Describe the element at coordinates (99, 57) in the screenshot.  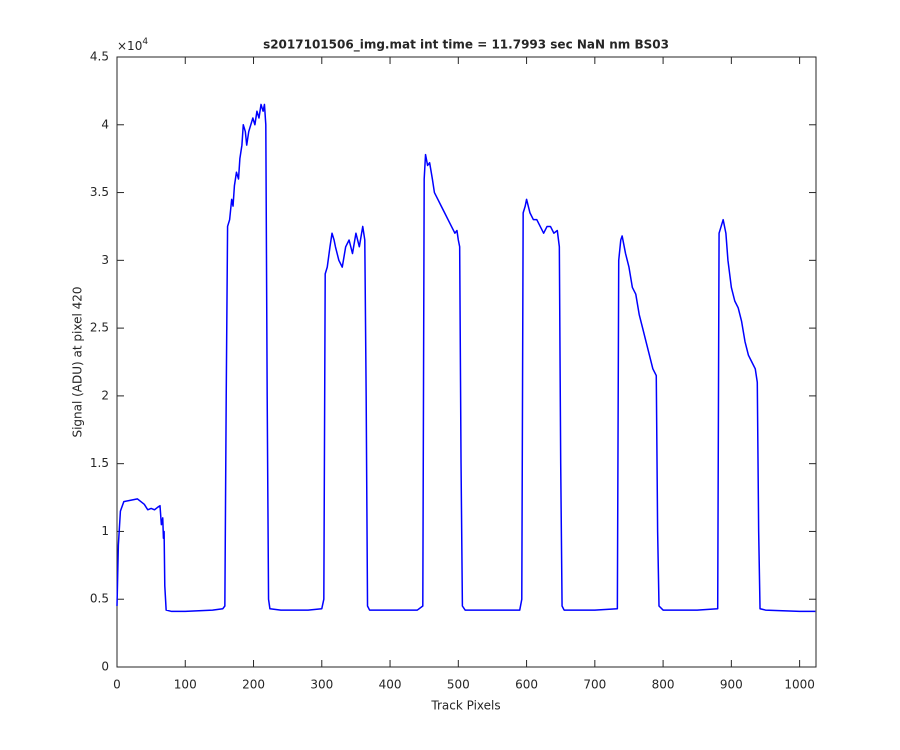
I see `y-tick-label: 4.5` at that location.